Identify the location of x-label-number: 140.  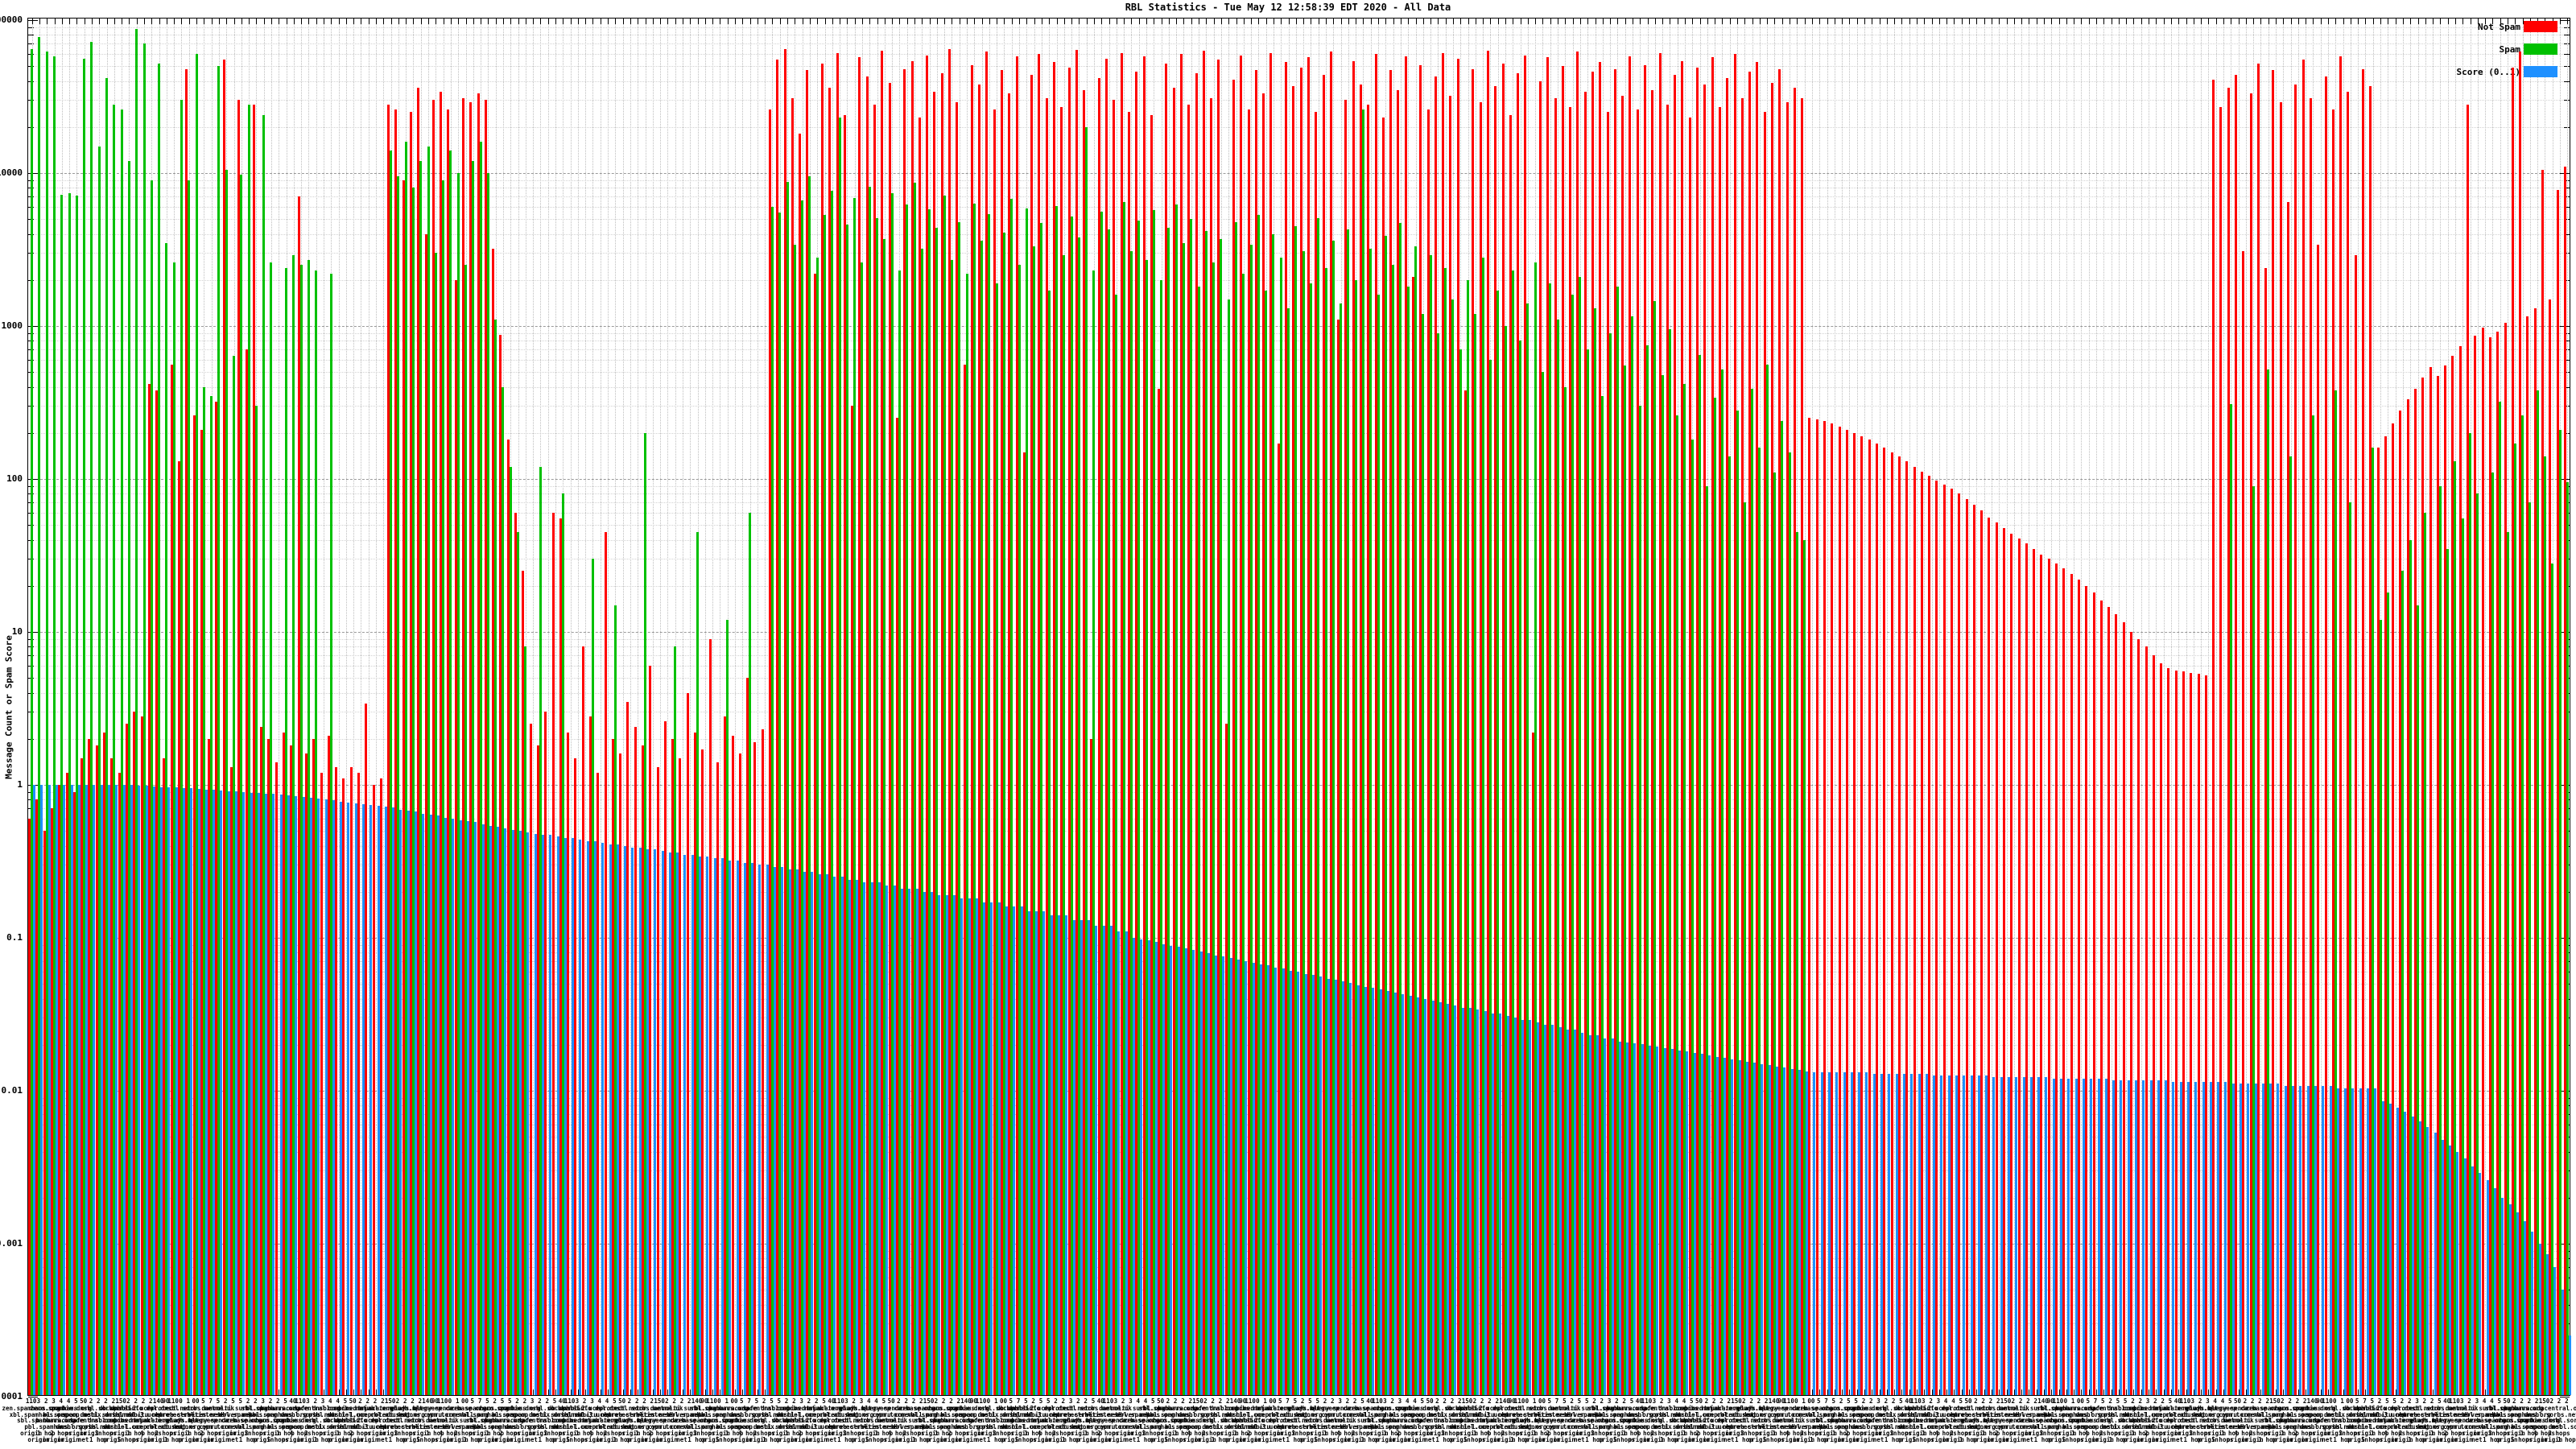
(427, 1401).